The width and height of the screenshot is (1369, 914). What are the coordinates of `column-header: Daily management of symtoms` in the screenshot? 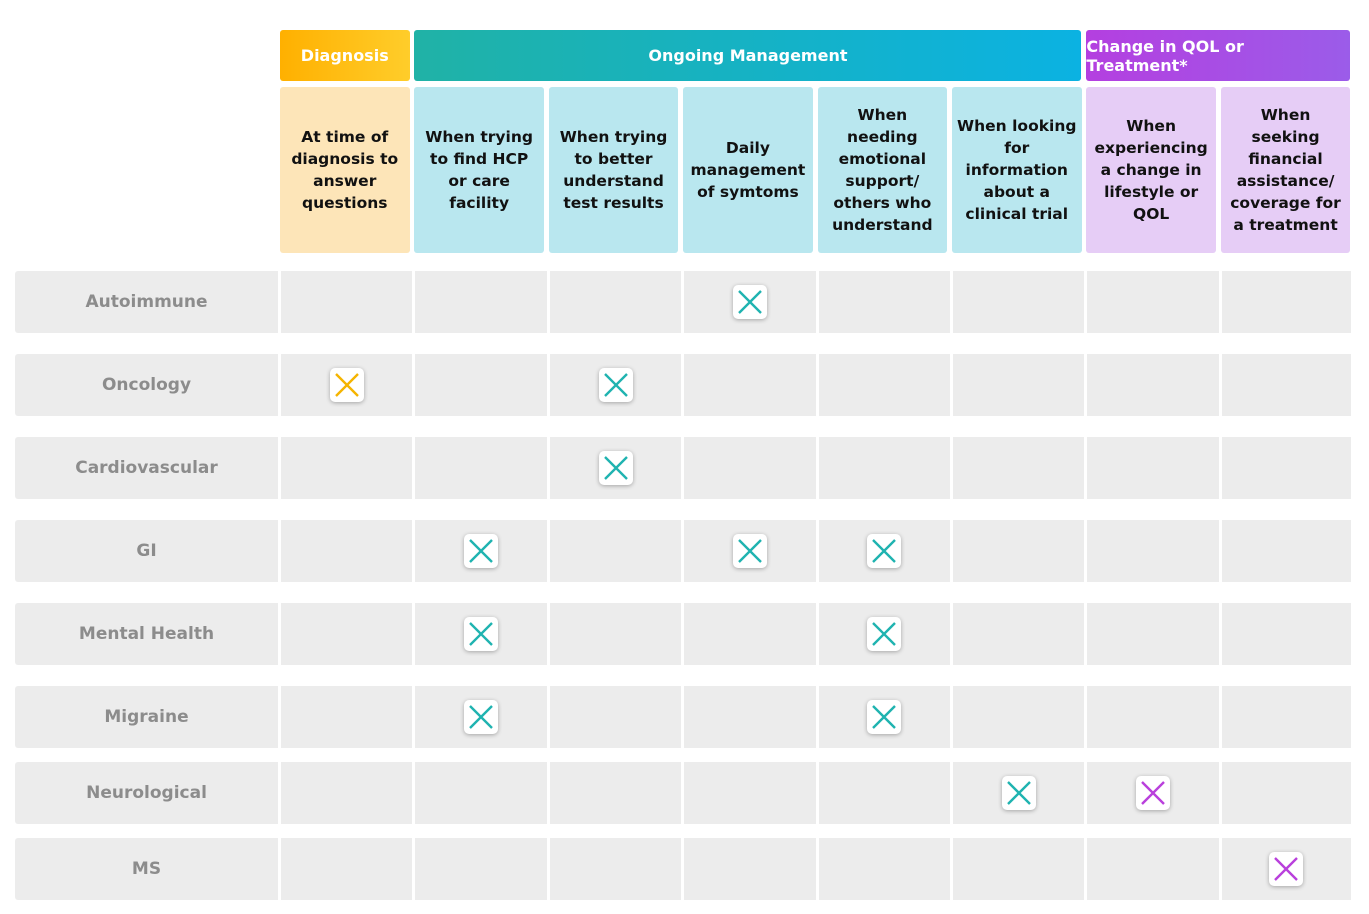 It's located at (748, 170).